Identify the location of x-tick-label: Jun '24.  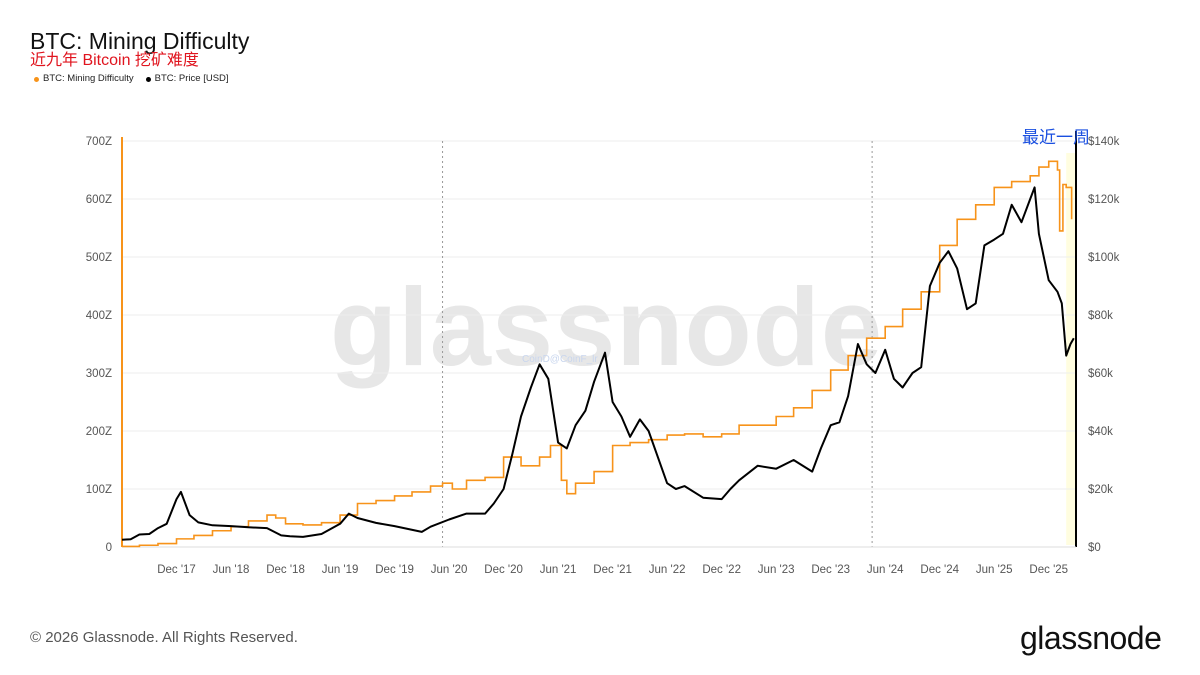
(885, 570).